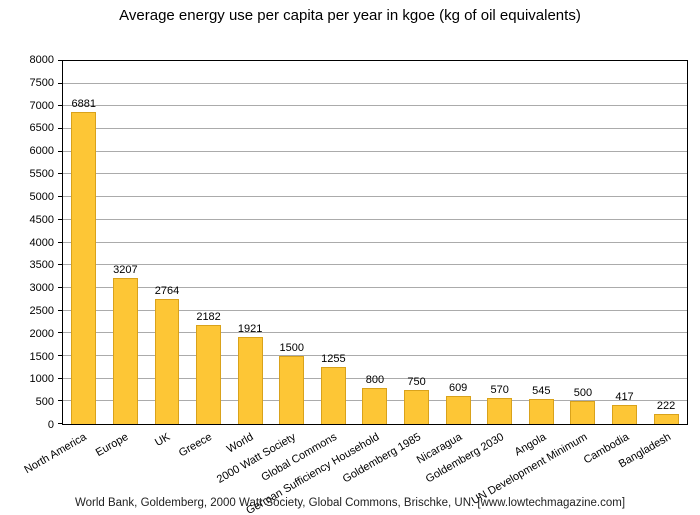  What do you see at coordinates (250, 242) in the screenshot?
I see `bar-slot: 1921` at bounding box center [250, 242].